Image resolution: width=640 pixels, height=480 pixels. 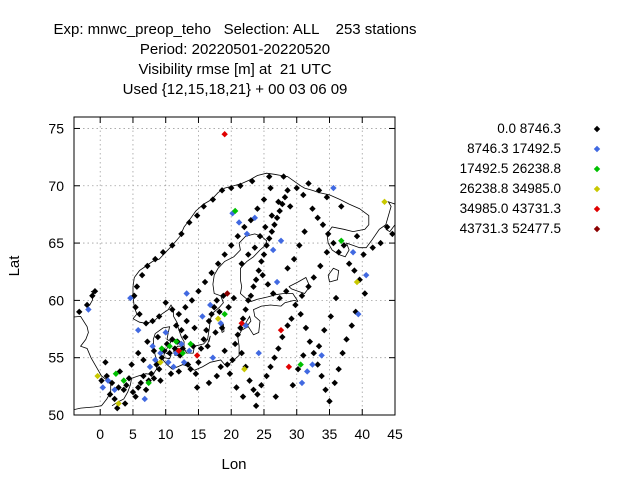 I want to click on legend-entry-label: 0.0 8746.3, so click(x=529, y=128).